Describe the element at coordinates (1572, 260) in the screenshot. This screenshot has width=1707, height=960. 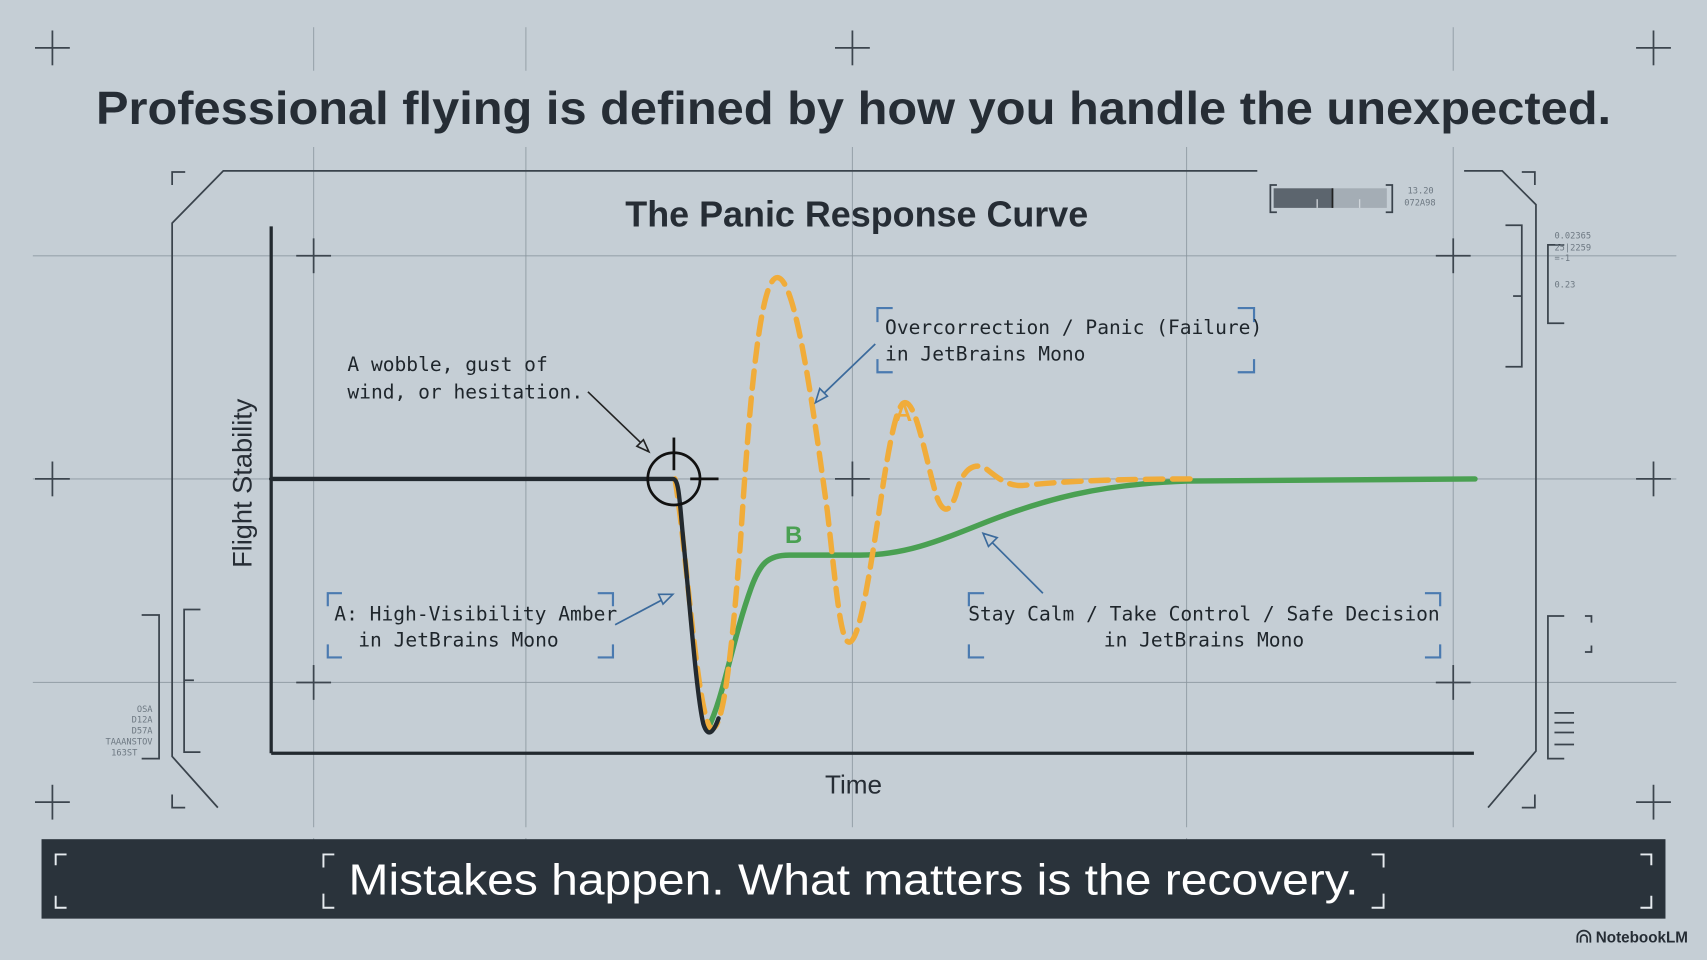
I see `hud-right-readout: 0.02365 25|2259 =-1 0.23` at that location.